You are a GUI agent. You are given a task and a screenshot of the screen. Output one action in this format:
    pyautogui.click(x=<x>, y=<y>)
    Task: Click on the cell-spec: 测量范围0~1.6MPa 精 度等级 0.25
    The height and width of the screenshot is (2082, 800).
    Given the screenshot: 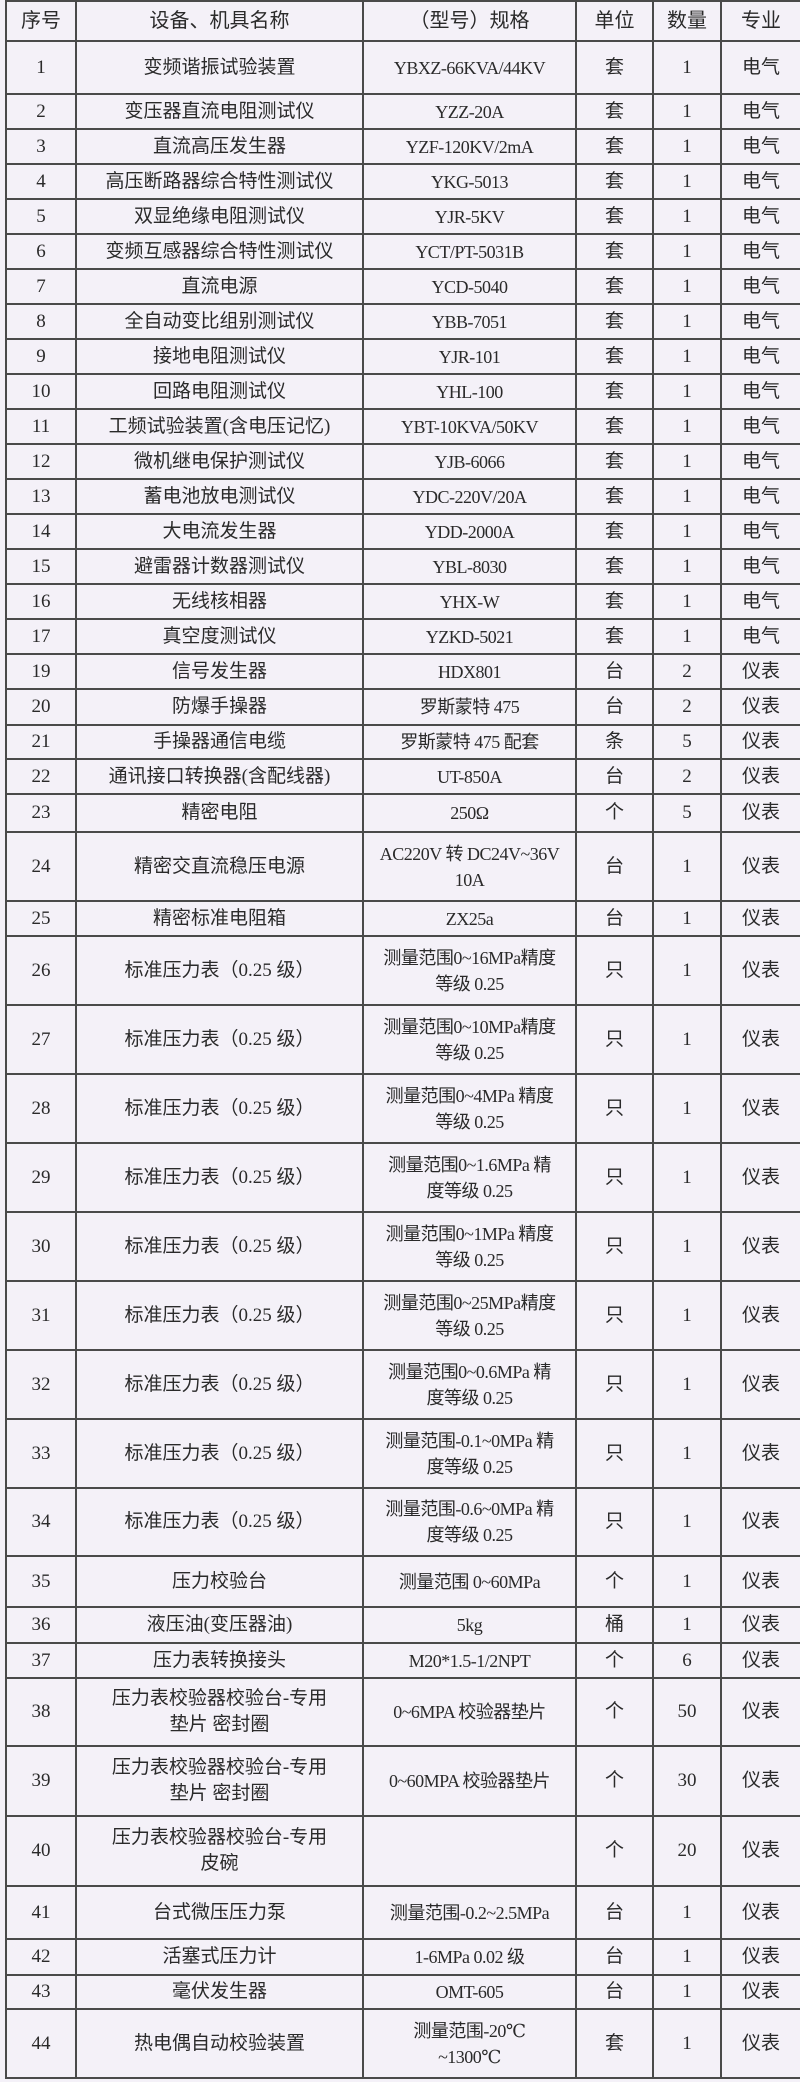 What is the action you would take?
    pyautogui.click(x=469, y=1177)
    